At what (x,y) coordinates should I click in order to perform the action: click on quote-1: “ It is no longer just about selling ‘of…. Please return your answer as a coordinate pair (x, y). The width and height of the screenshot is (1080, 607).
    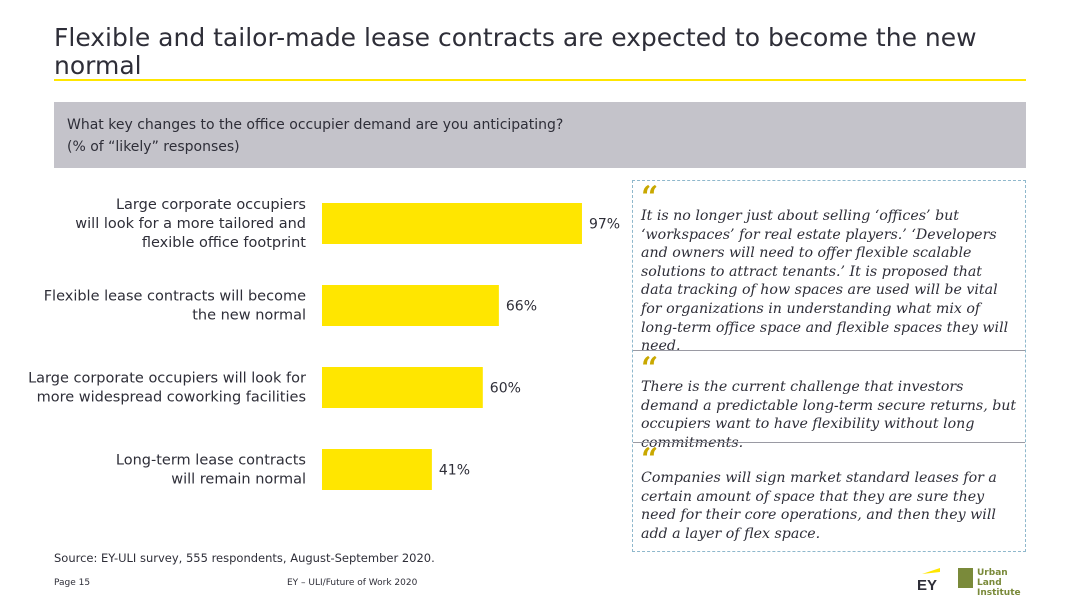
    Looking at the image, I should click on (829, 268).